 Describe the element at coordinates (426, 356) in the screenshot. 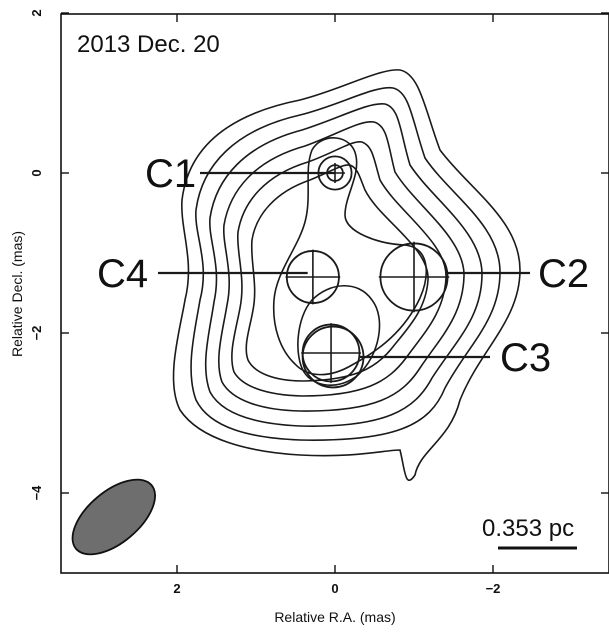

I see `component-c3: C3` at that location.